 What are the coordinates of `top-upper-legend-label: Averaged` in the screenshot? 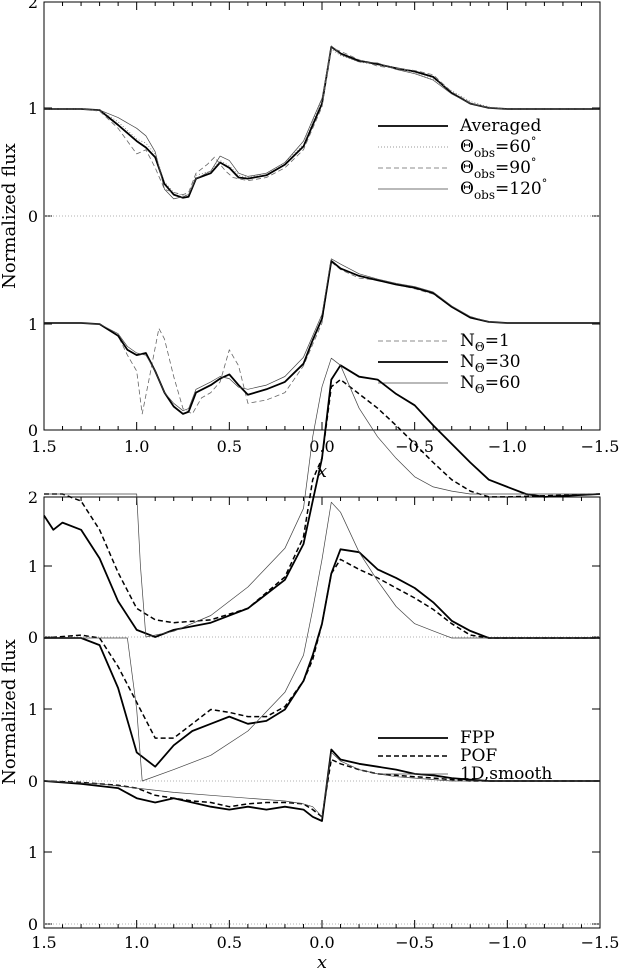 It's located at (500, 126).